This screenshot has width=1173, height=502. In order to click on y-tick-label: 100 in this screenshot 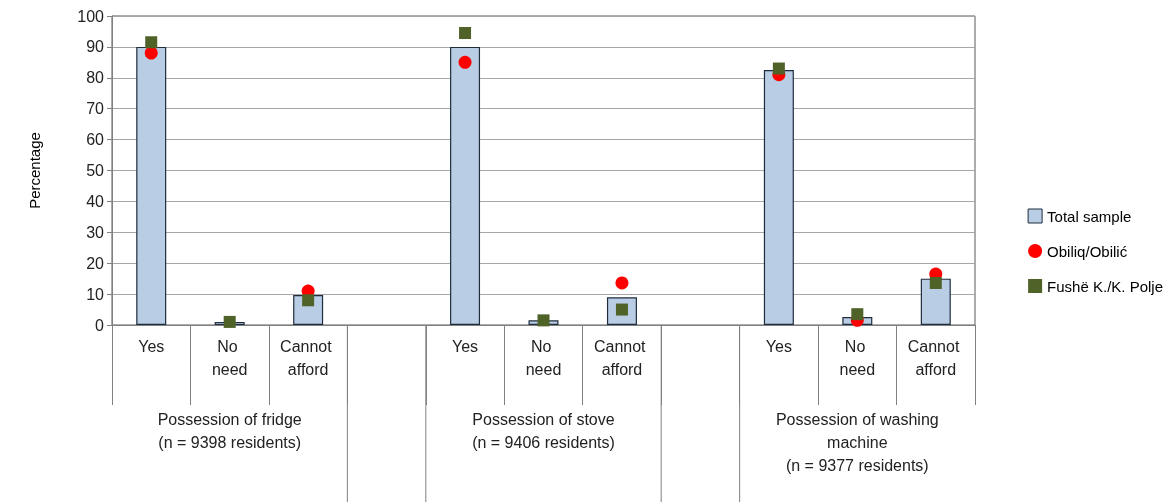, I will do `click(91, 16)`.